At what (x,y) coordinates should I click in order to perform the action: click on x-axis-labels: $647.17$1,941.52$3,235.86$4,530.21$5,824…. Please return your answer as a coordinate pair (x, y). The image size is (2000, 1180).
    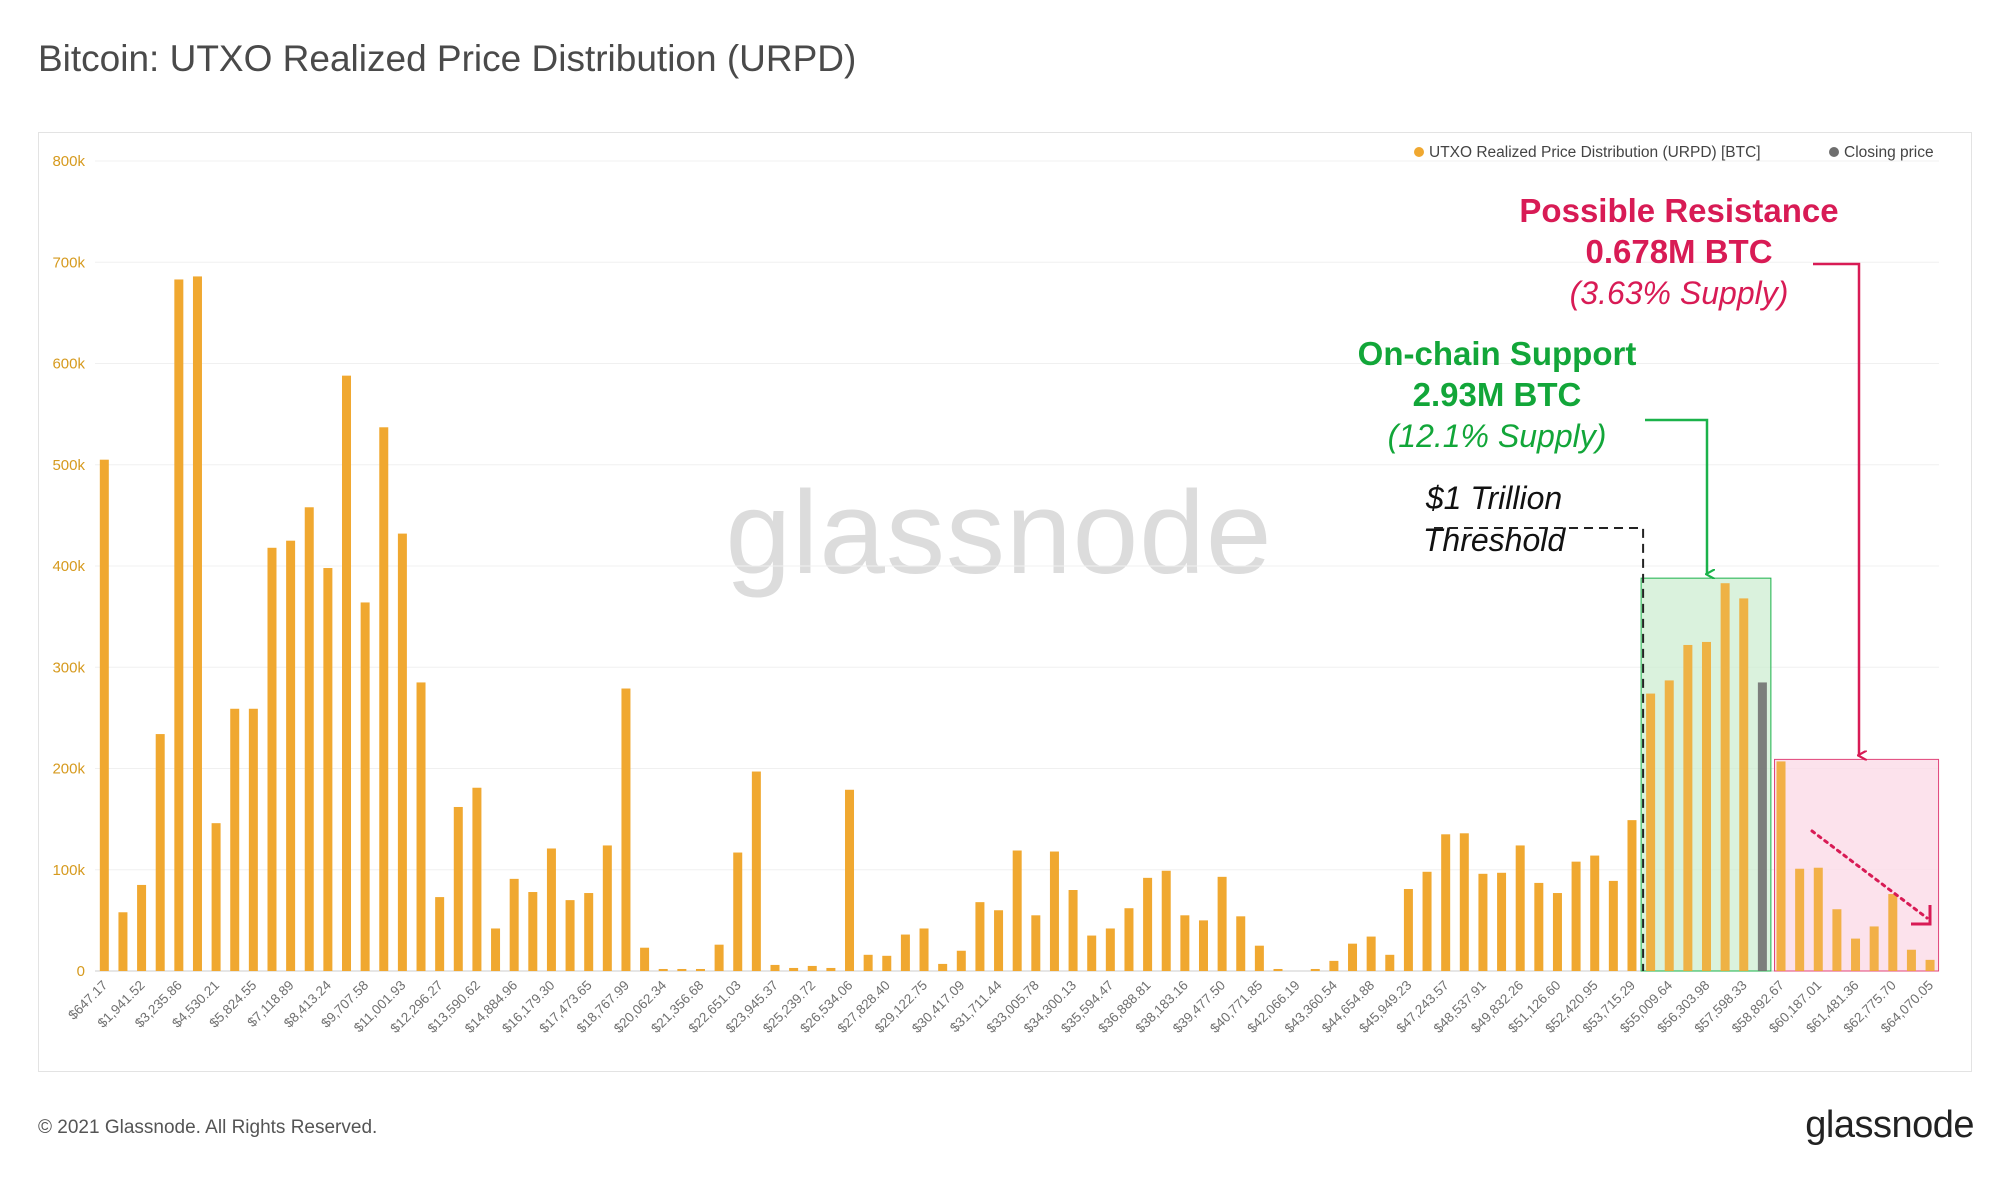
    Looking at the image, I should click on (1000, 1006).